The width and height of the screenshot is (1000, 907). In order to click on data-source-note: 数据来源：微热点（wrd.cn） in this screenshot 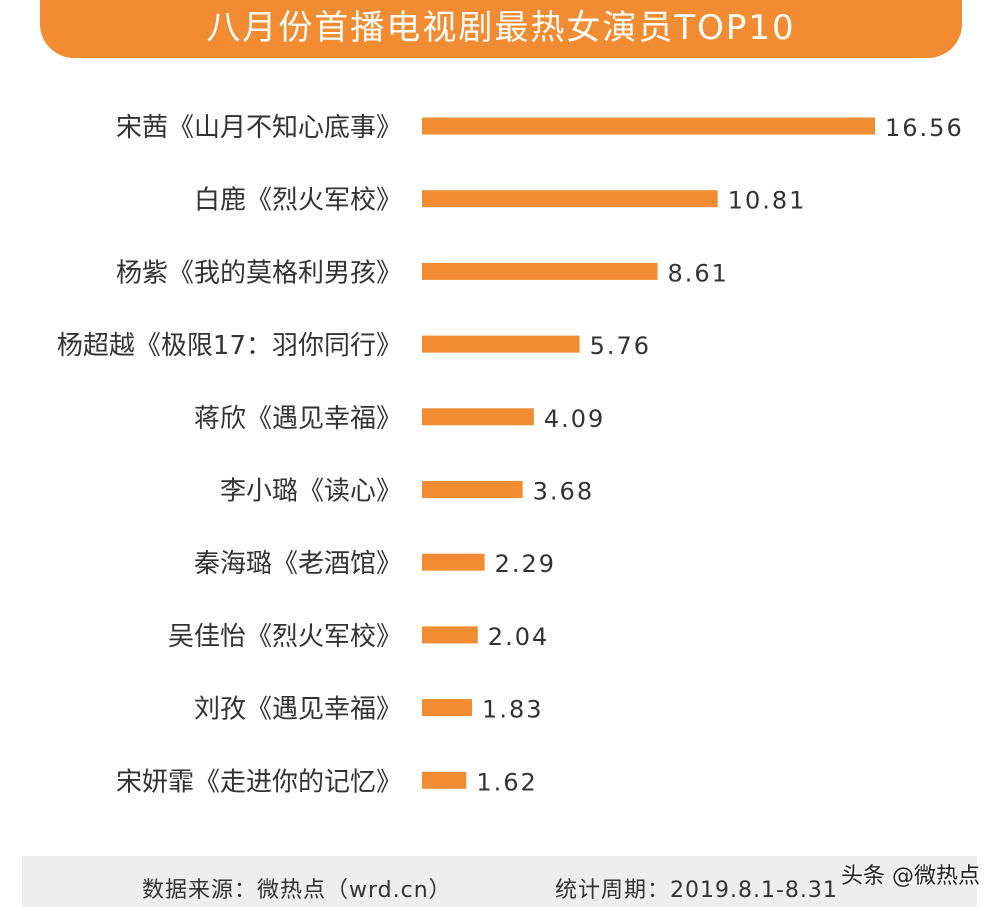, I will do `click(297, 890)`.